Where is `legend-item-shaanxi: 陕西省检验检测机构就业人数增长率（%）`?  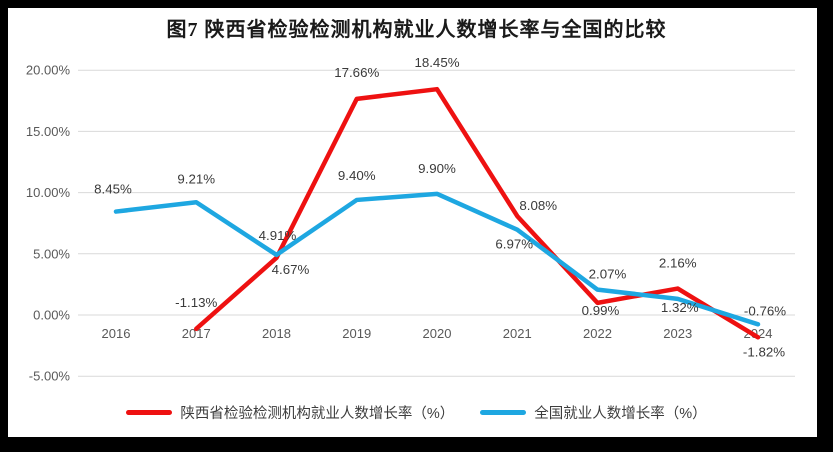
legend-item-shaanxi: 陕西省检验检测机构就业人数增长率（%） is located at coordinates (290, 412).